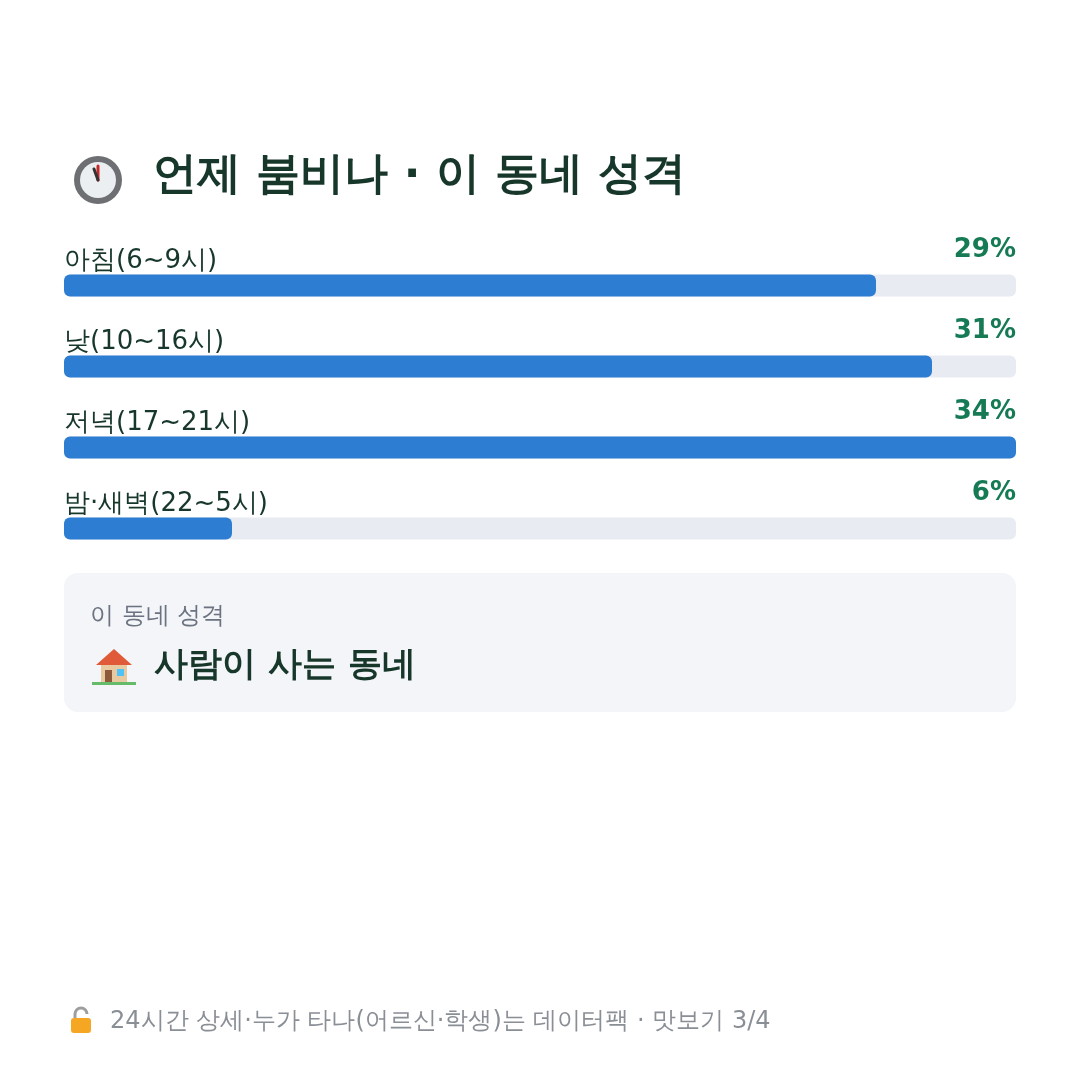 The height and width of the screenshot is (1080, 1080). What do you see at coordinates (158, 615) in the screenshot?
I see `text: 이 동네 성격` at bounding box center [158, 615].